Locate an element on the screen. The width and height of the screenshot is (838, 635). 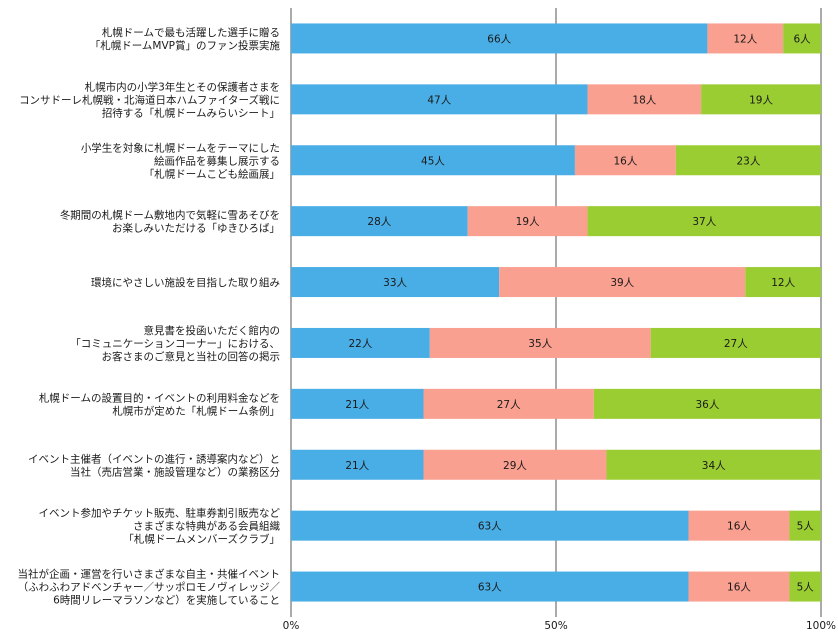
data-label: 35人 is located at coordinates (540, 344).